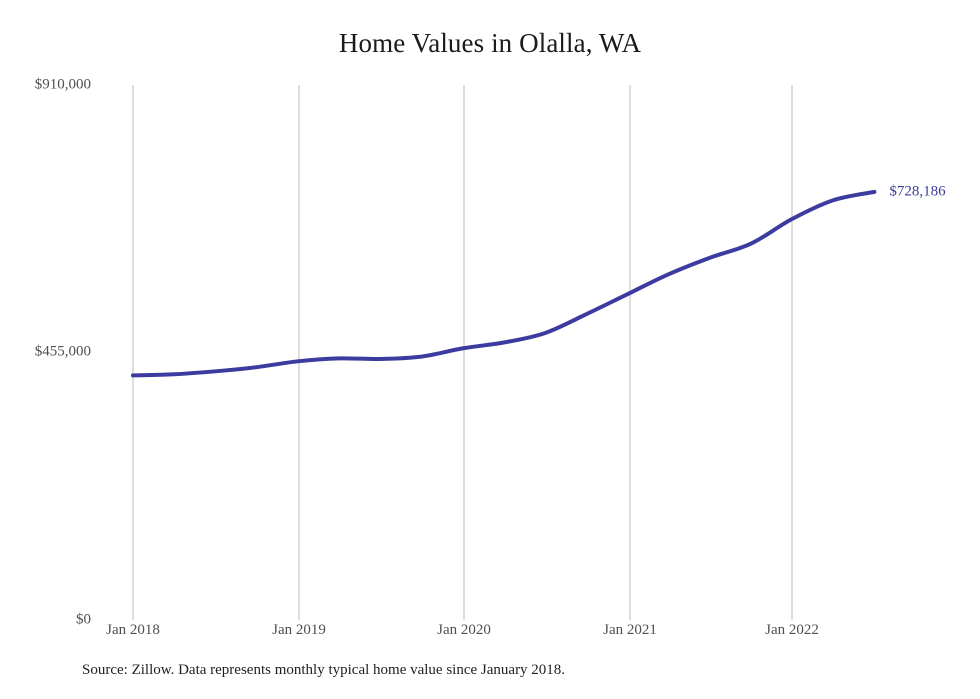 The width and height of the screenshot is (980, 699). What do you see at coordinates (83, 619) in the screenshot?
I see `y-axis-tick-label-bottom: $0` at bounding box center [83, 619].